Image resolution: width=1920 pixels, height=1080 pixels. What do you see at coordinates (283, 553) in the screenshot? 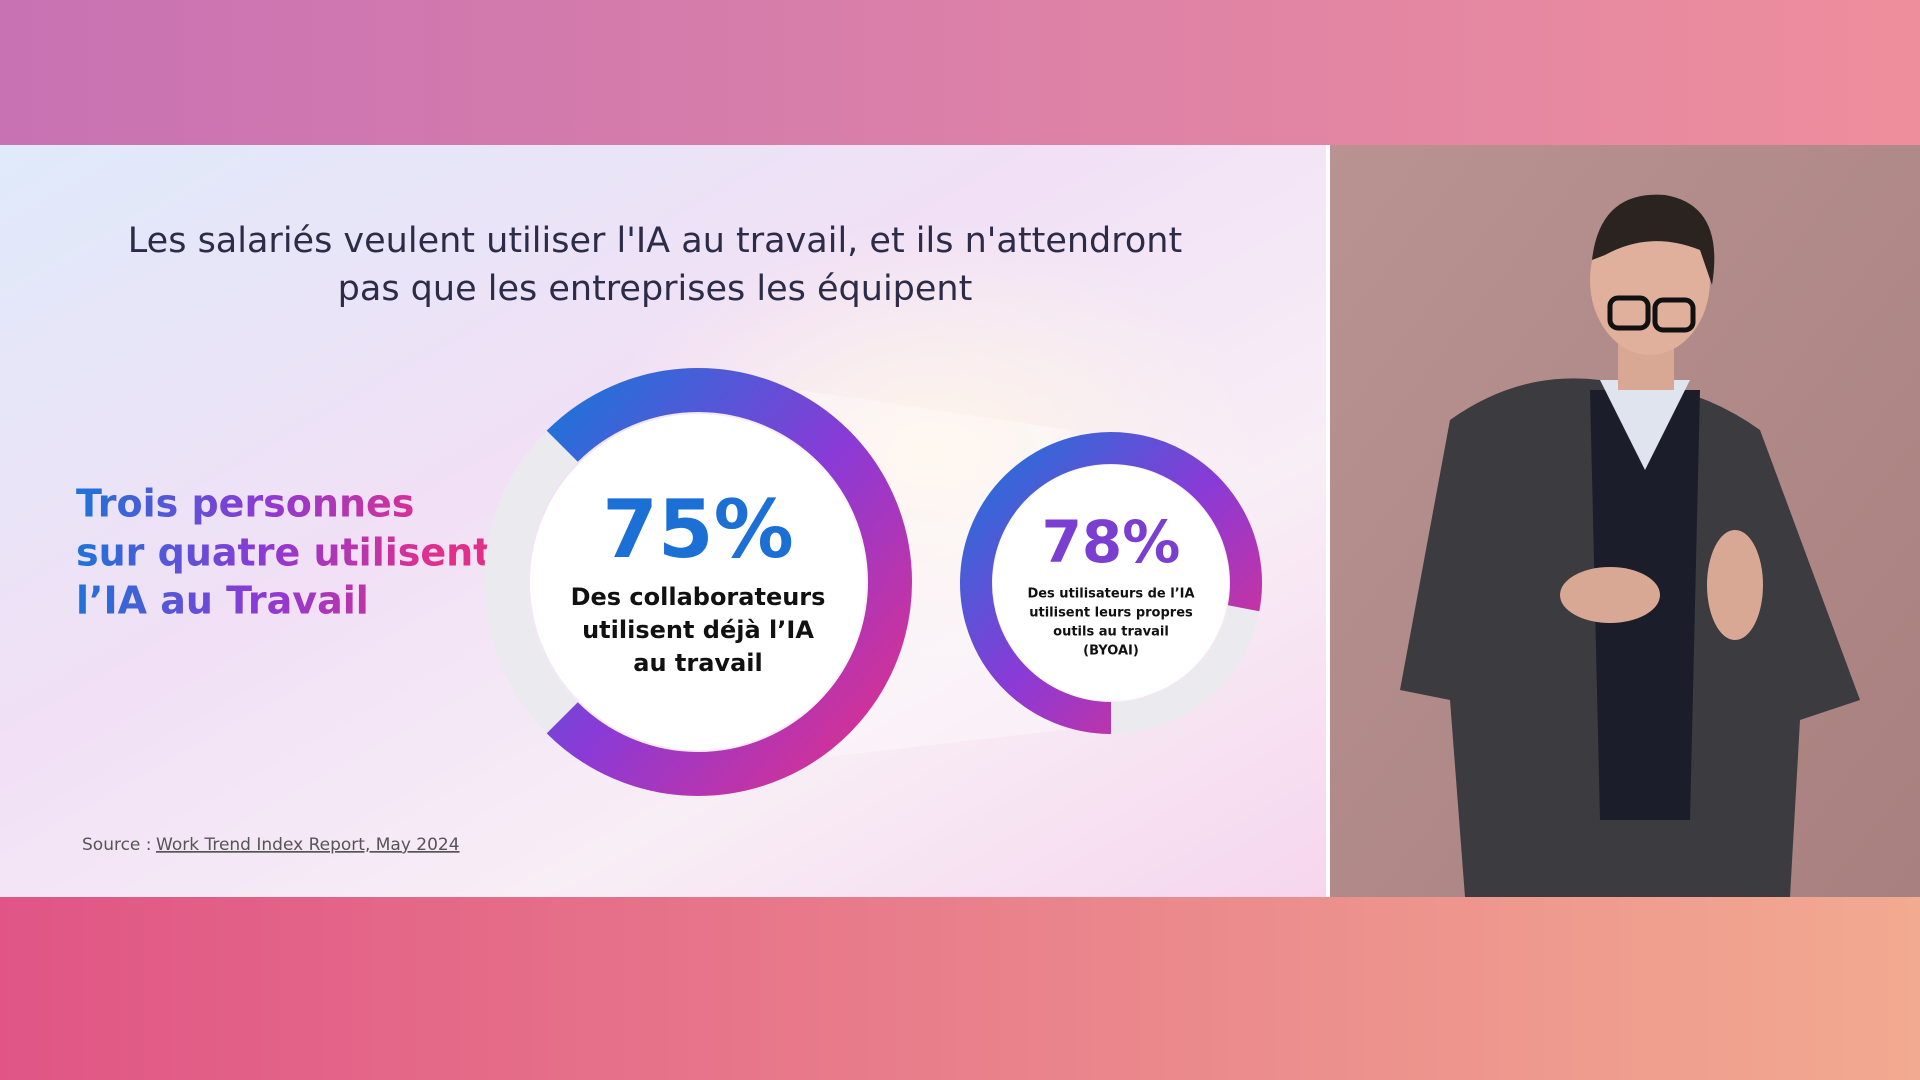
I see `headline: sur quatre utilisent` at bounding box center [283, 553].